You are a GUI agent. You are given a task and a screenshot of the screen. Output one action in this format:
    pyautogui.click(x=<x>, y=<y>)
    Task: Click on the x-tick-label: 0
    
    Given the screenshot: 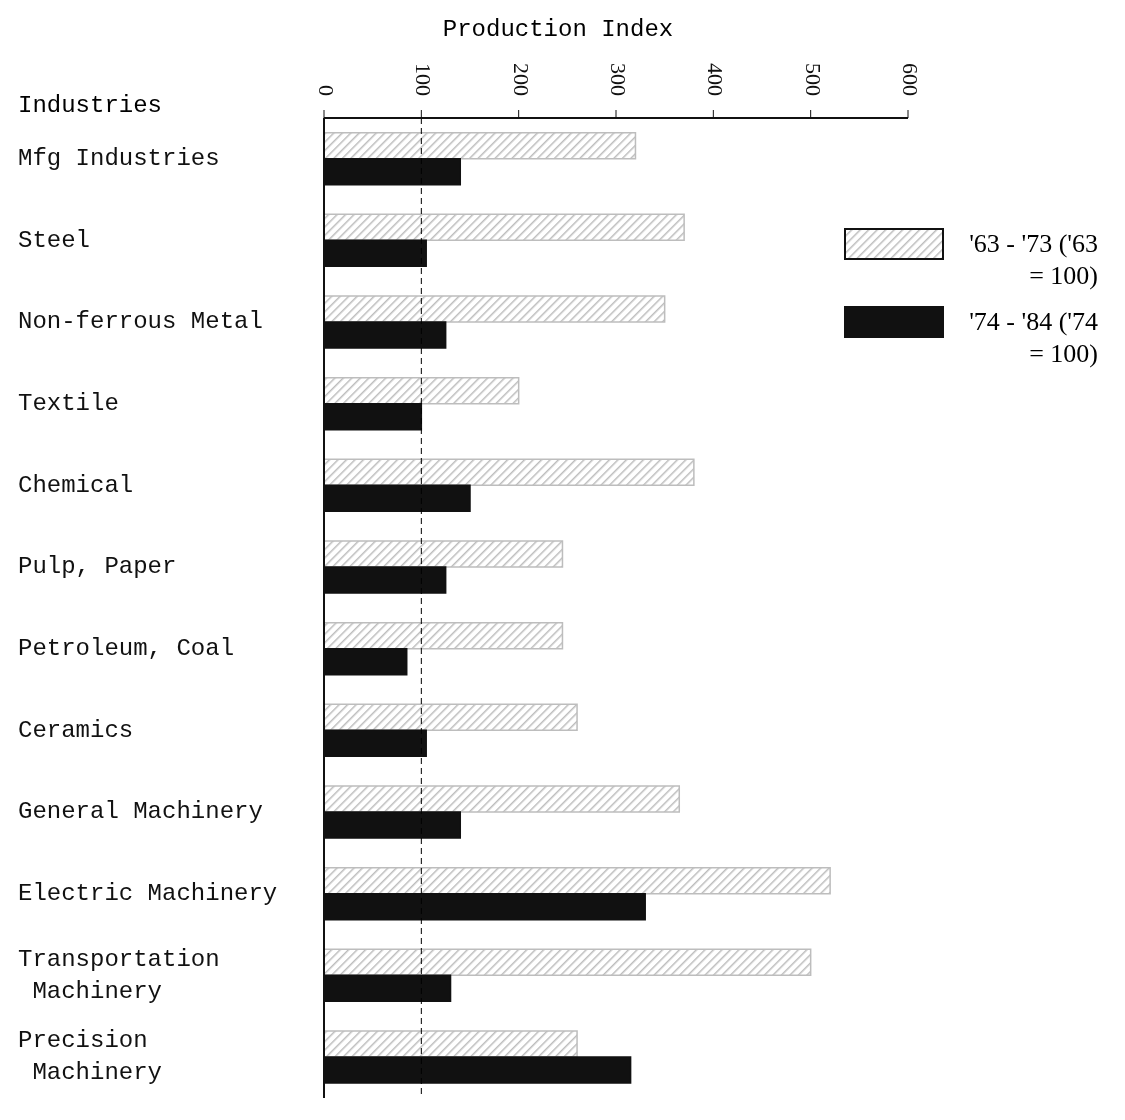 What is the action you would take?
    pyautogui.click(x=326, y=90)
    